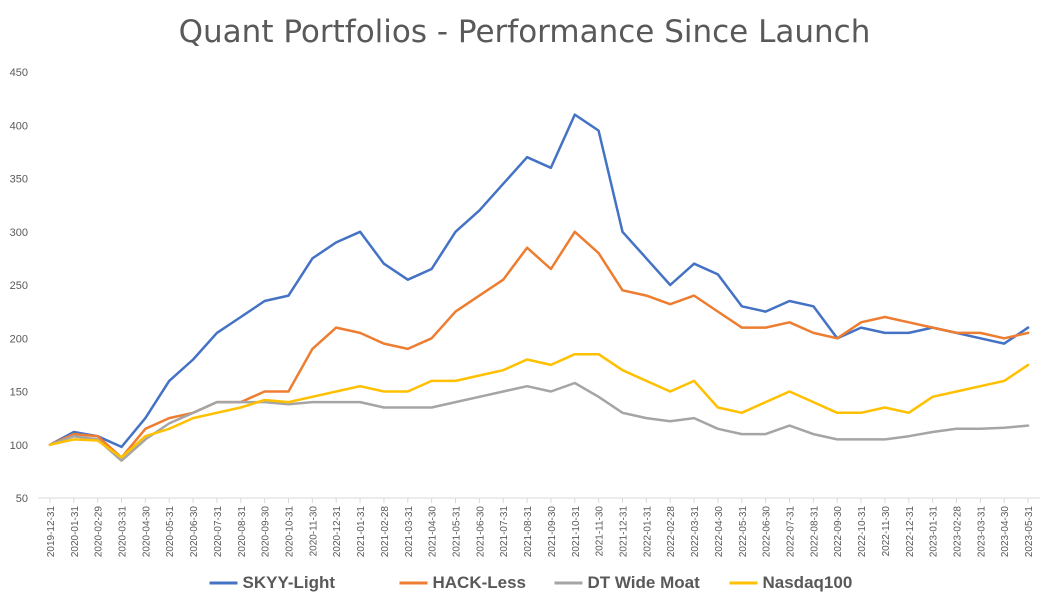 Image resolution: width=1049 pixels, height=613 pixels. I want to click on x-tick-label: 2023-02-28, so click(958, 532).